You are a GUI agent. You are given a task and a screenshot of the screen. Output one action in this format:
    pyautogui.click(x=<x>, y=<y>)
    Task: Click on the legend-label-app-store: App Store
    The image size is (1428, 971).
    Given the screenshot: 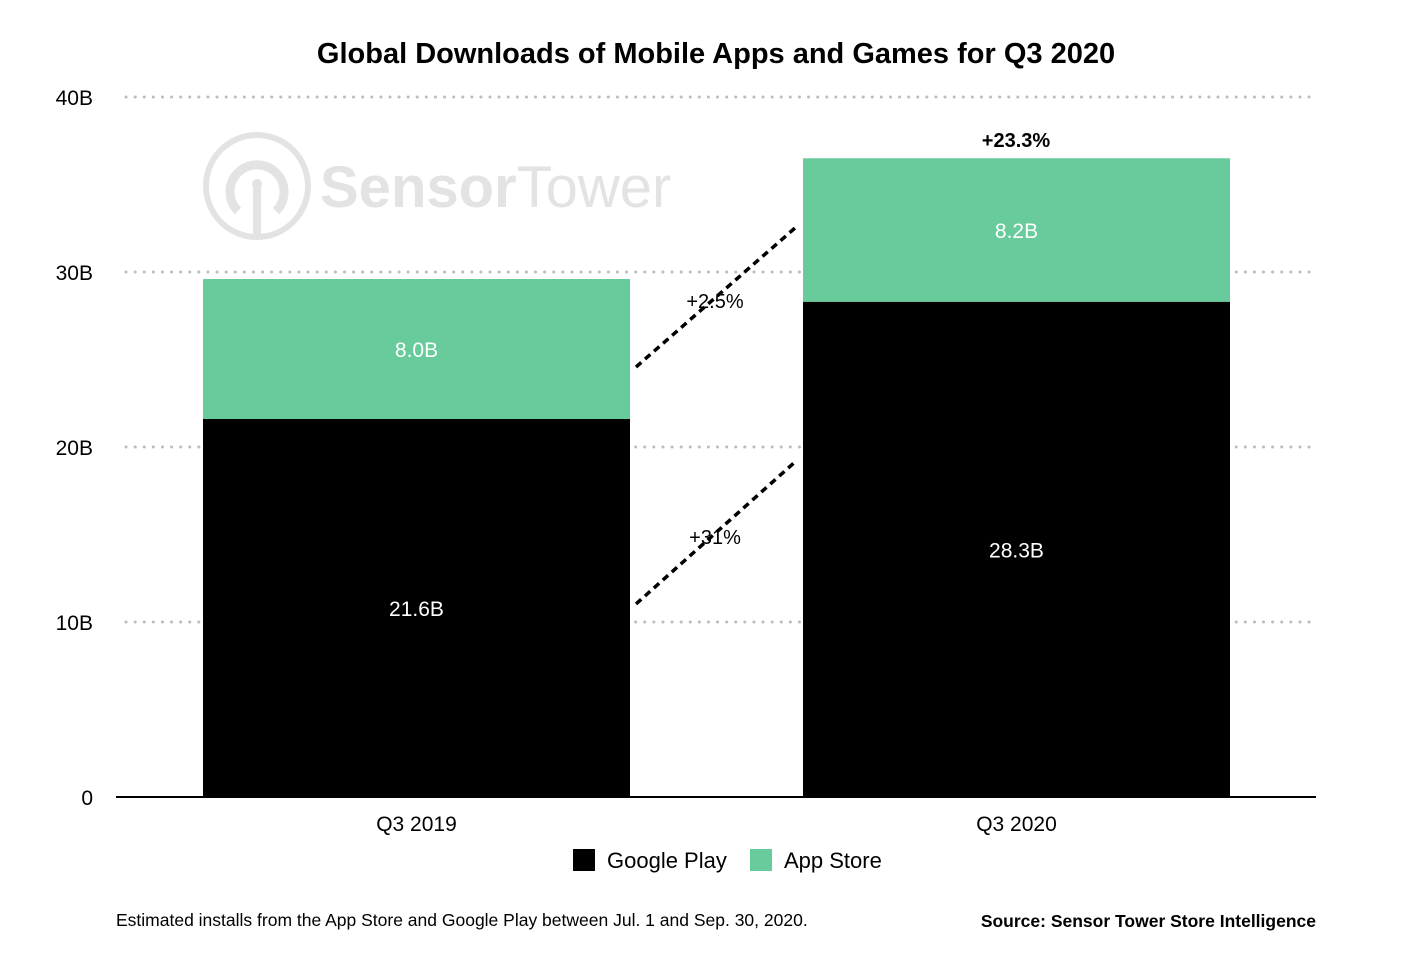 What is the action you would take?
    pyautogui.click(x=833, y=860)
    